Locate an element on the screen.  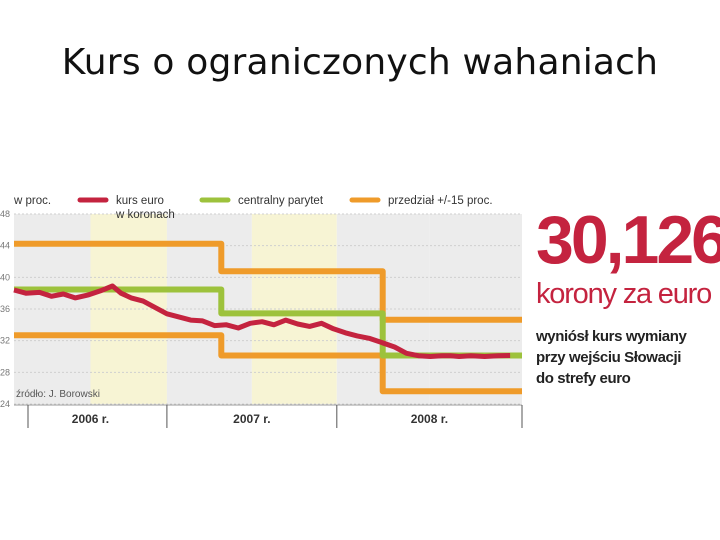
final-rate-value: 30,126 is located at coordinates (628, 240).